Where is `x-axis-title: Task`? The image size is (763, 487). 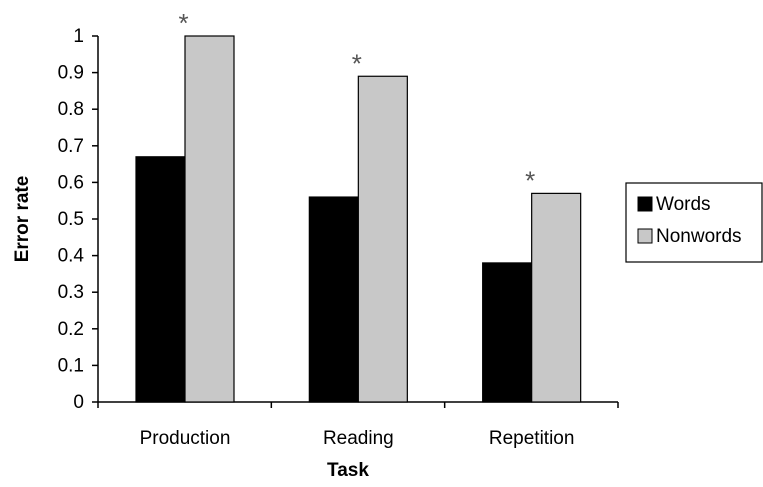
x-axis-title: Task is located at coordinates (348, 470).